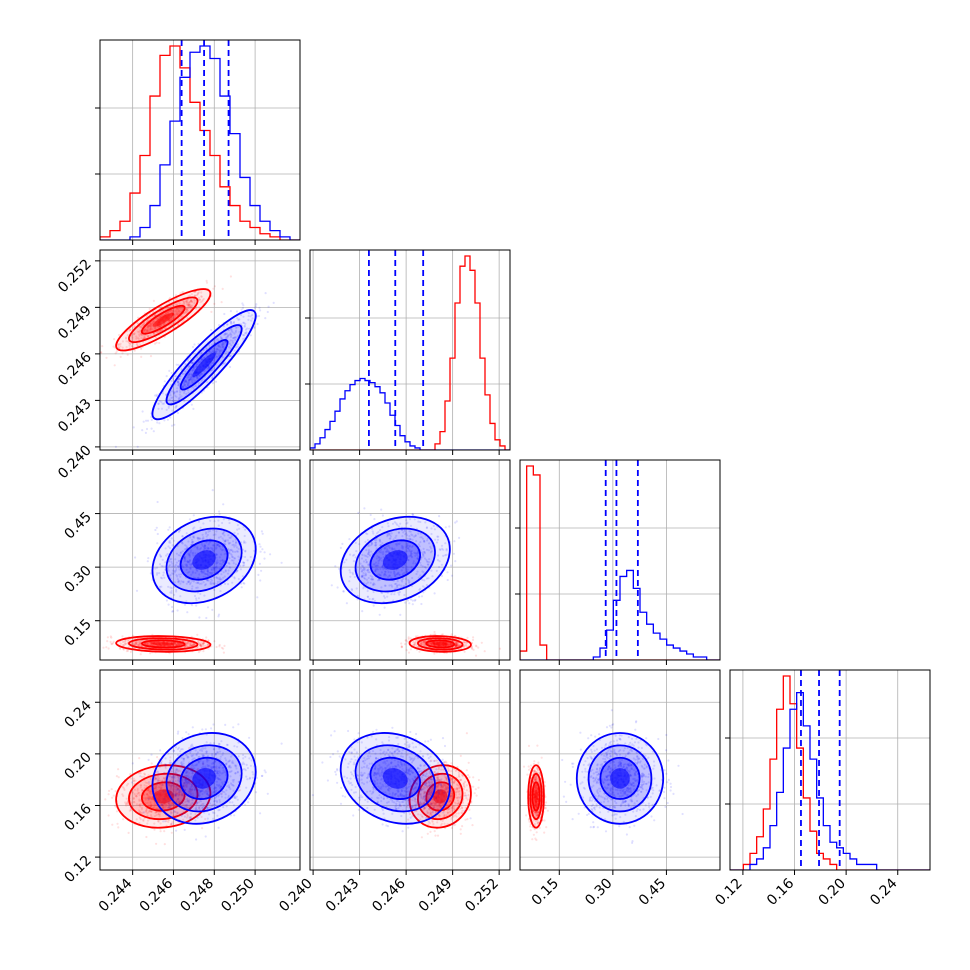  I want to click on y-tick-label: 0.243, so click(75, 416).